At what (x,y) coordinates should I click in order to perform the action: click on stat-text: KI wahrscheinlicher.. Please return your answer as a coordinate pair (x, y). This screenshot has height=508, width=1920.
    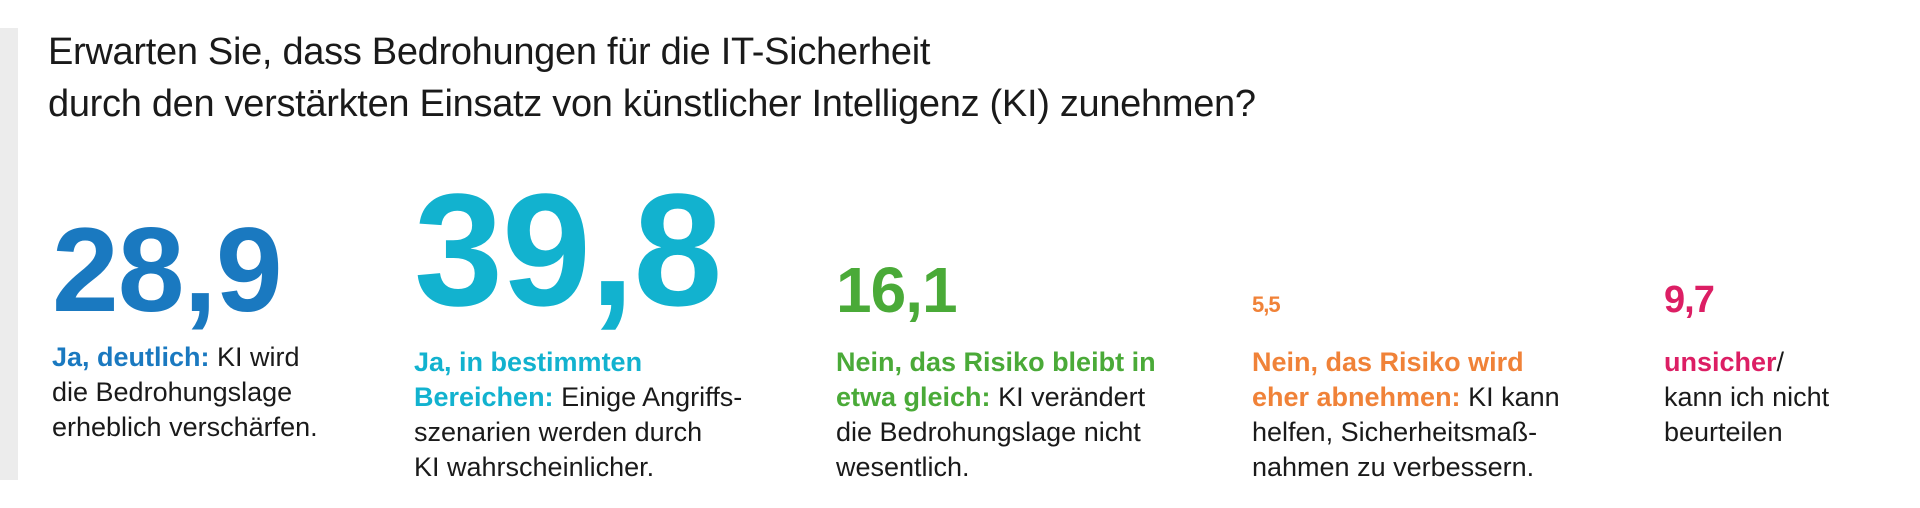
    Looking at the image, I should click on (534, 467).